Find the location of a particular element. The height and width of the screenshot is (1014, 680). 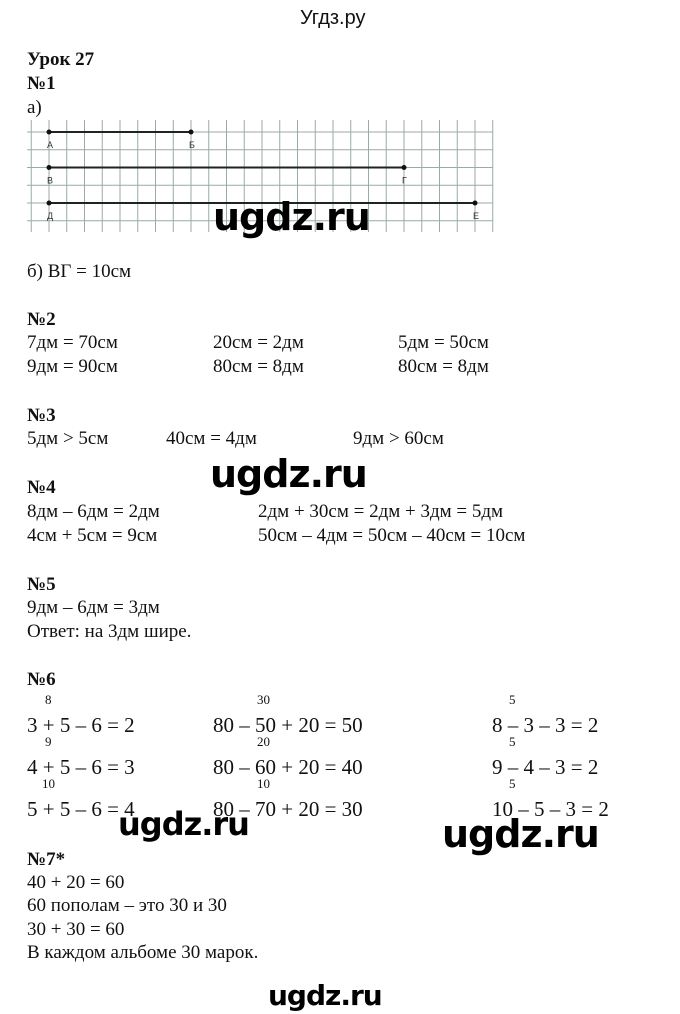

task6-expression: 3 + 5 – 6 = 2 is located at coordinates (81, 725).